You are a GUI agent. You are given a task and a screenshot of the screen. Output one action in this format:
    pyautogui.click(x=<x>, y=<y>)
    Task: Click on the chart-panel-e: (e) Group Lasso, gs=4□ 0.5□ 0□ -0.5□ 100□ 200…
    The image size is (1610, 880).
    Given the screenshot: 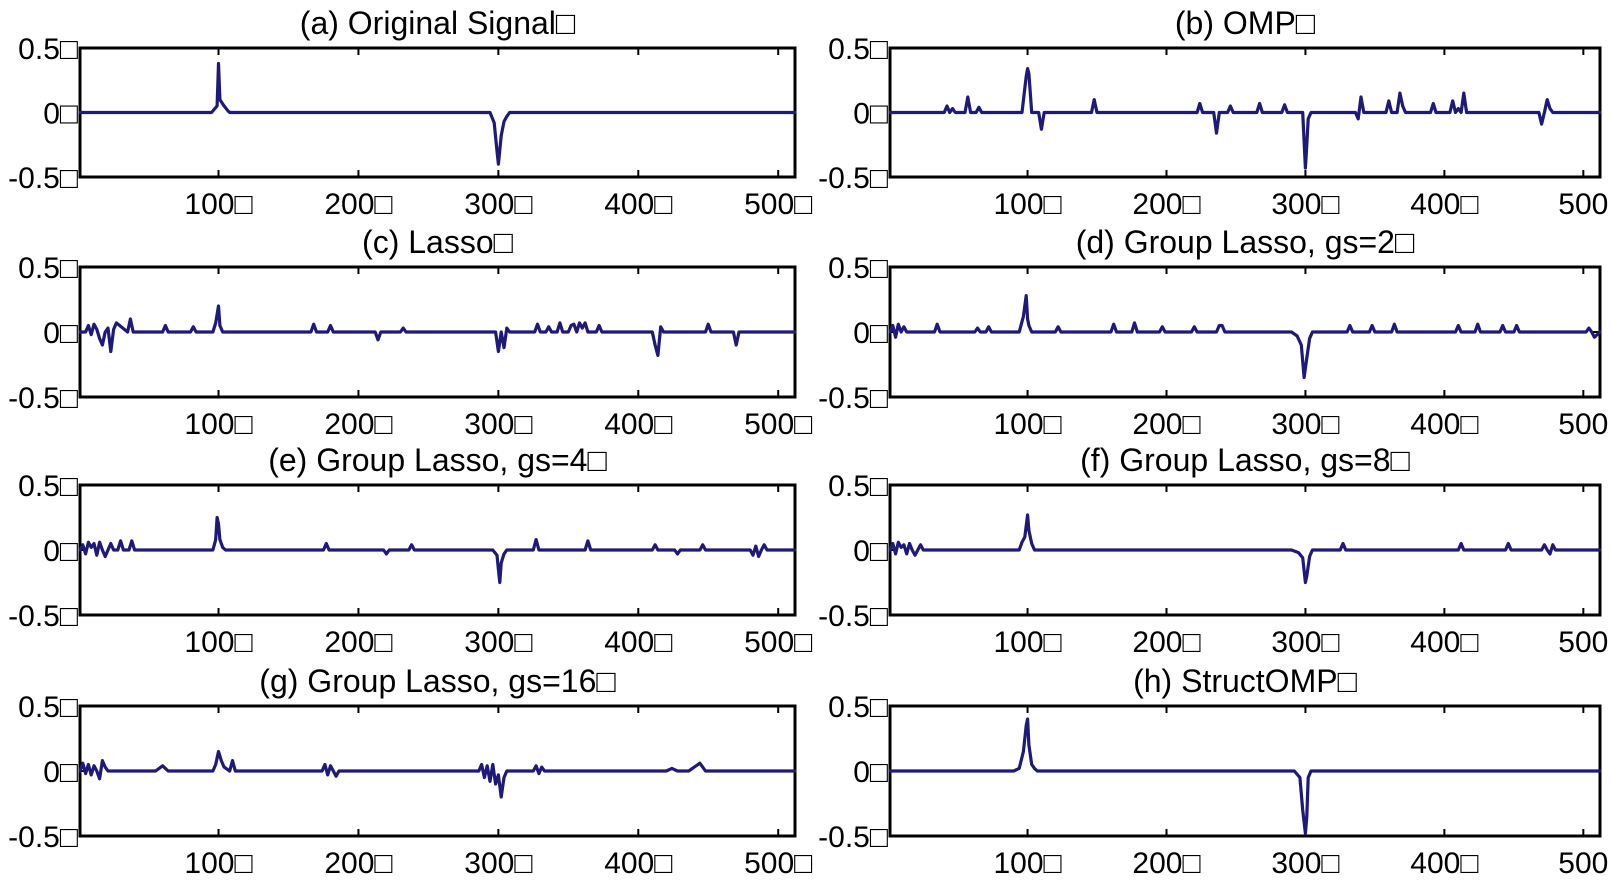 What is the action you would take?
    pyautogui.click(x=410, y=550)
    